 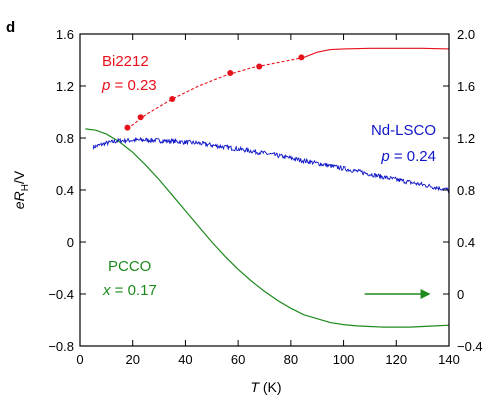 What do you see at coordinates (466, 138) in the screenshot?
I see `y-right-tick-label: 1.2` at bounding box center [466, 138].